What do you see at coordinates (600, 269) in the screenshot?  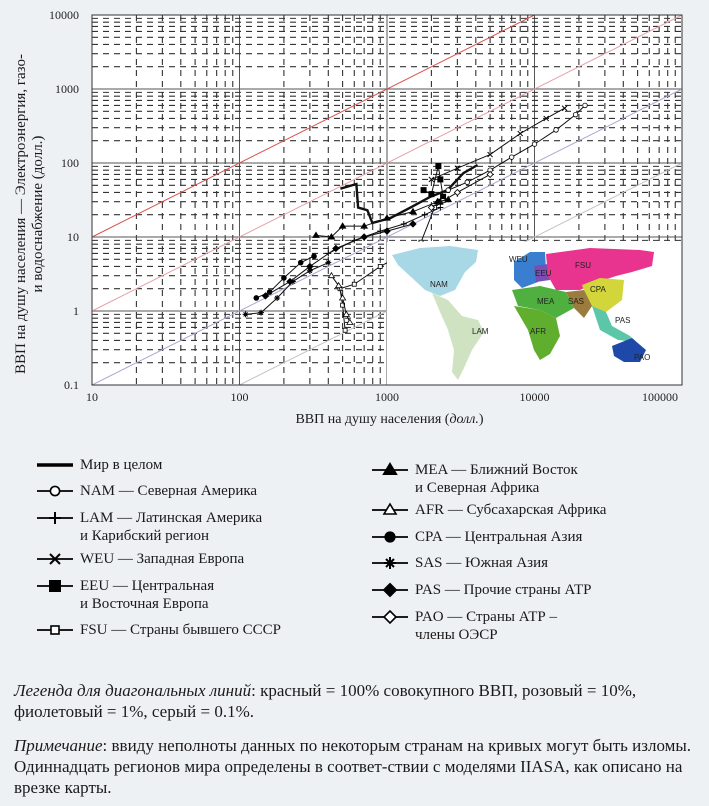 I see `map-region-fsu` at bounding box center [600, 269].